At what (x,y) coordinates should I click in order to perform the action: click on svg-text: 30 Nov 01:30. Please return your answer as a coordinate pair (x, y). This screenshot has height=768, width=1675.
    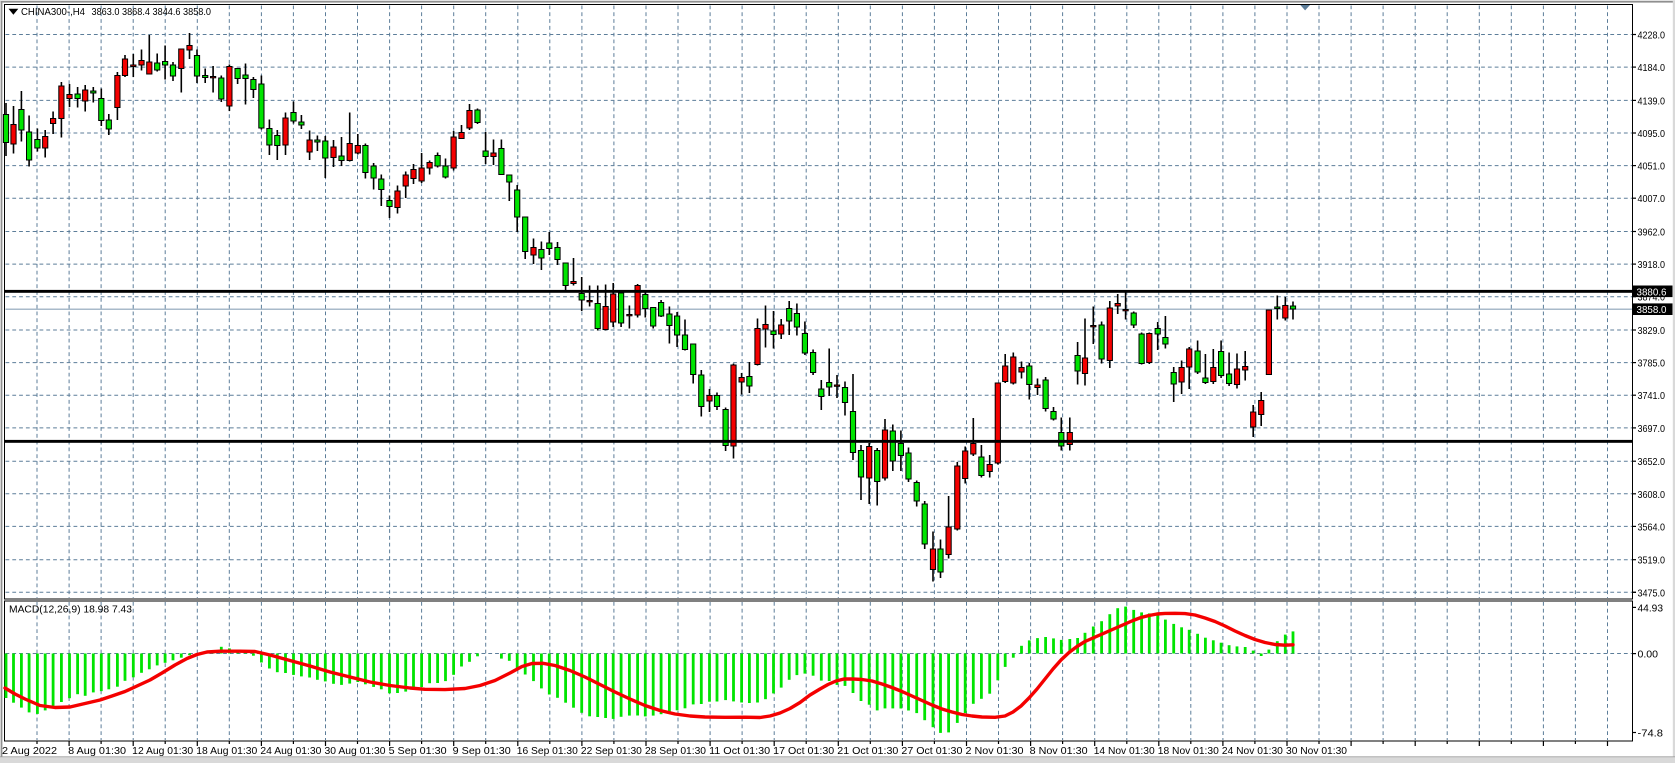
    Looking at the image, I should click on (1316, 751).